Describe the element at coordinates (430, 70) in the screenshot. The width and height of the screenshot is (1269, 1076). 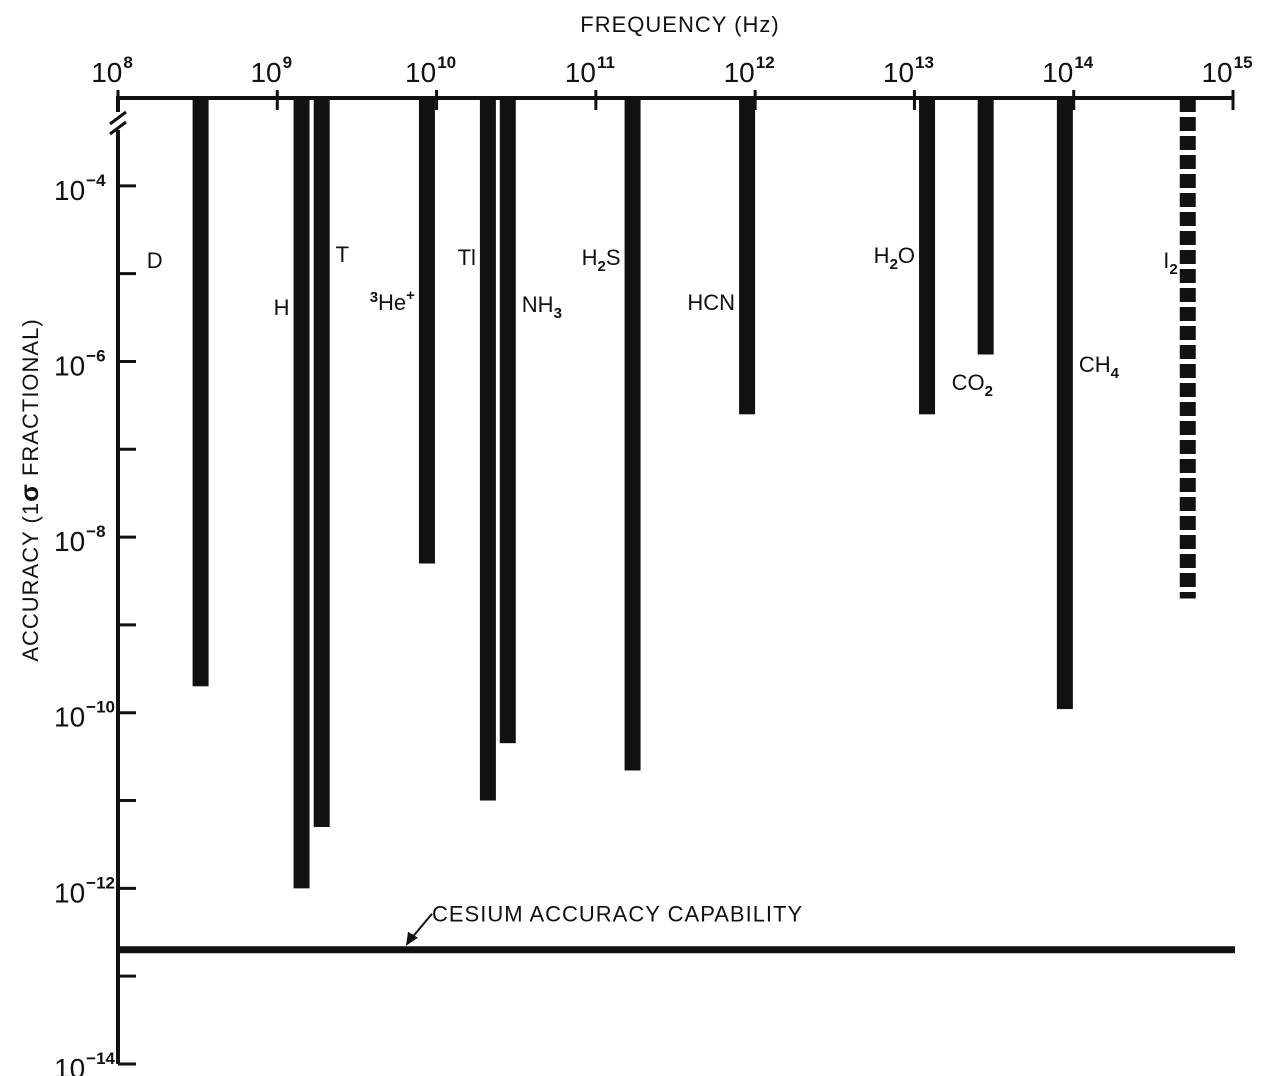
I see `x-tick-label: 10¹⁰` at that location.